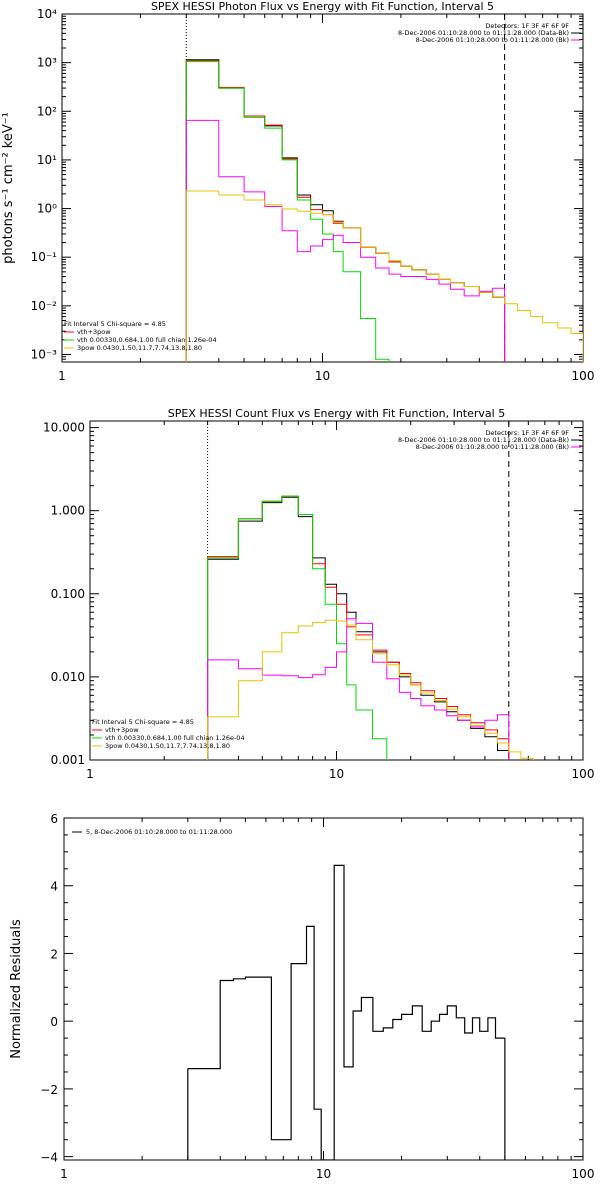 The image size is (600, 1200). Describe the element at coordinates (47, 160) in the screenshot. I see `y-tick-label: 10¹` at that location.